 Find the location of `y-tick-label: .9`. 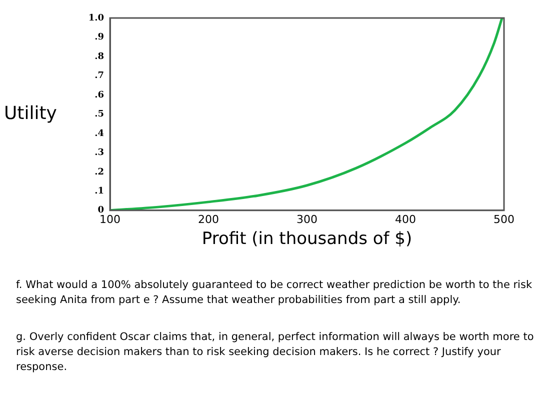

y-tick-label: .9 is located at coordinates (99, 37).